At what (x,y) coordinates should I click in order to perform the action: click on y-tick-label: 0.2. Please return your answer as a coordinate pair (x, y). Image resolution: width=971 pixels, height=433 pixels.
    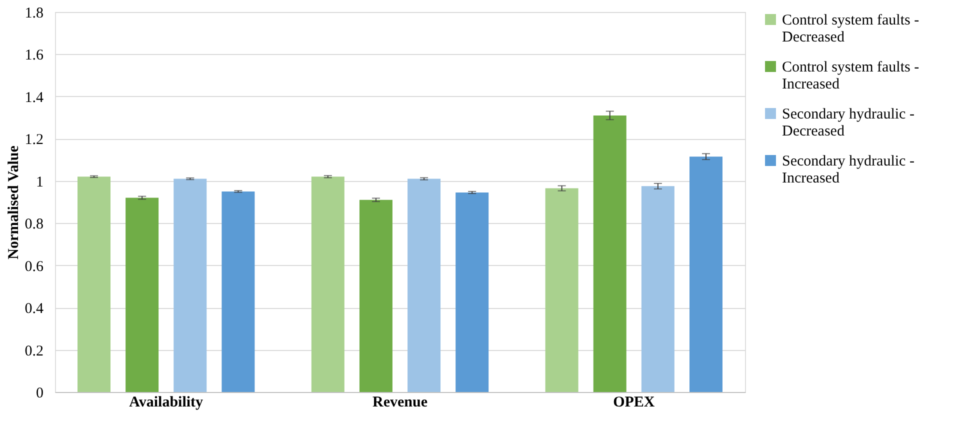
    Looking at the image, I should click on (34, 351).